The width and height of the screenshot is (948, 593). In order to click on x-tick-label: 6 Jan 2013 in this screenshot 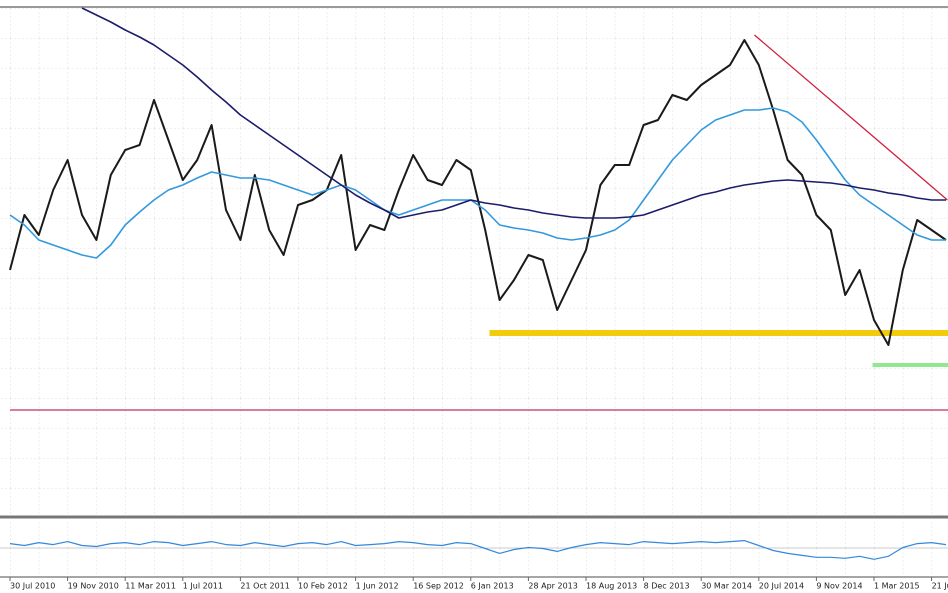, I will do `click(492, 586)`.